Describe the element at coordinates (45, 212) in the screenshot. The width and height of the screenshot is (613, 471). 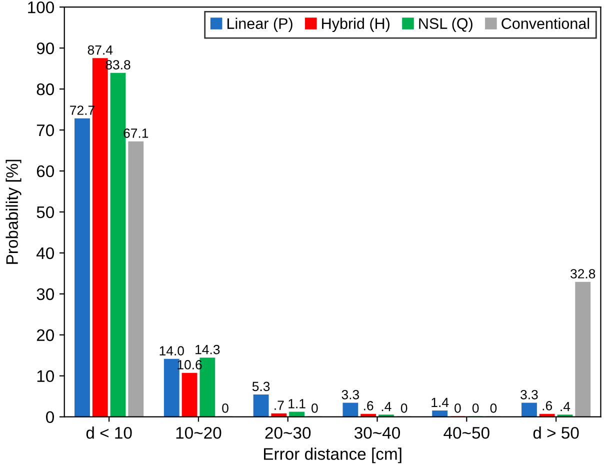
I see `y-tick-label: 50` at that location.